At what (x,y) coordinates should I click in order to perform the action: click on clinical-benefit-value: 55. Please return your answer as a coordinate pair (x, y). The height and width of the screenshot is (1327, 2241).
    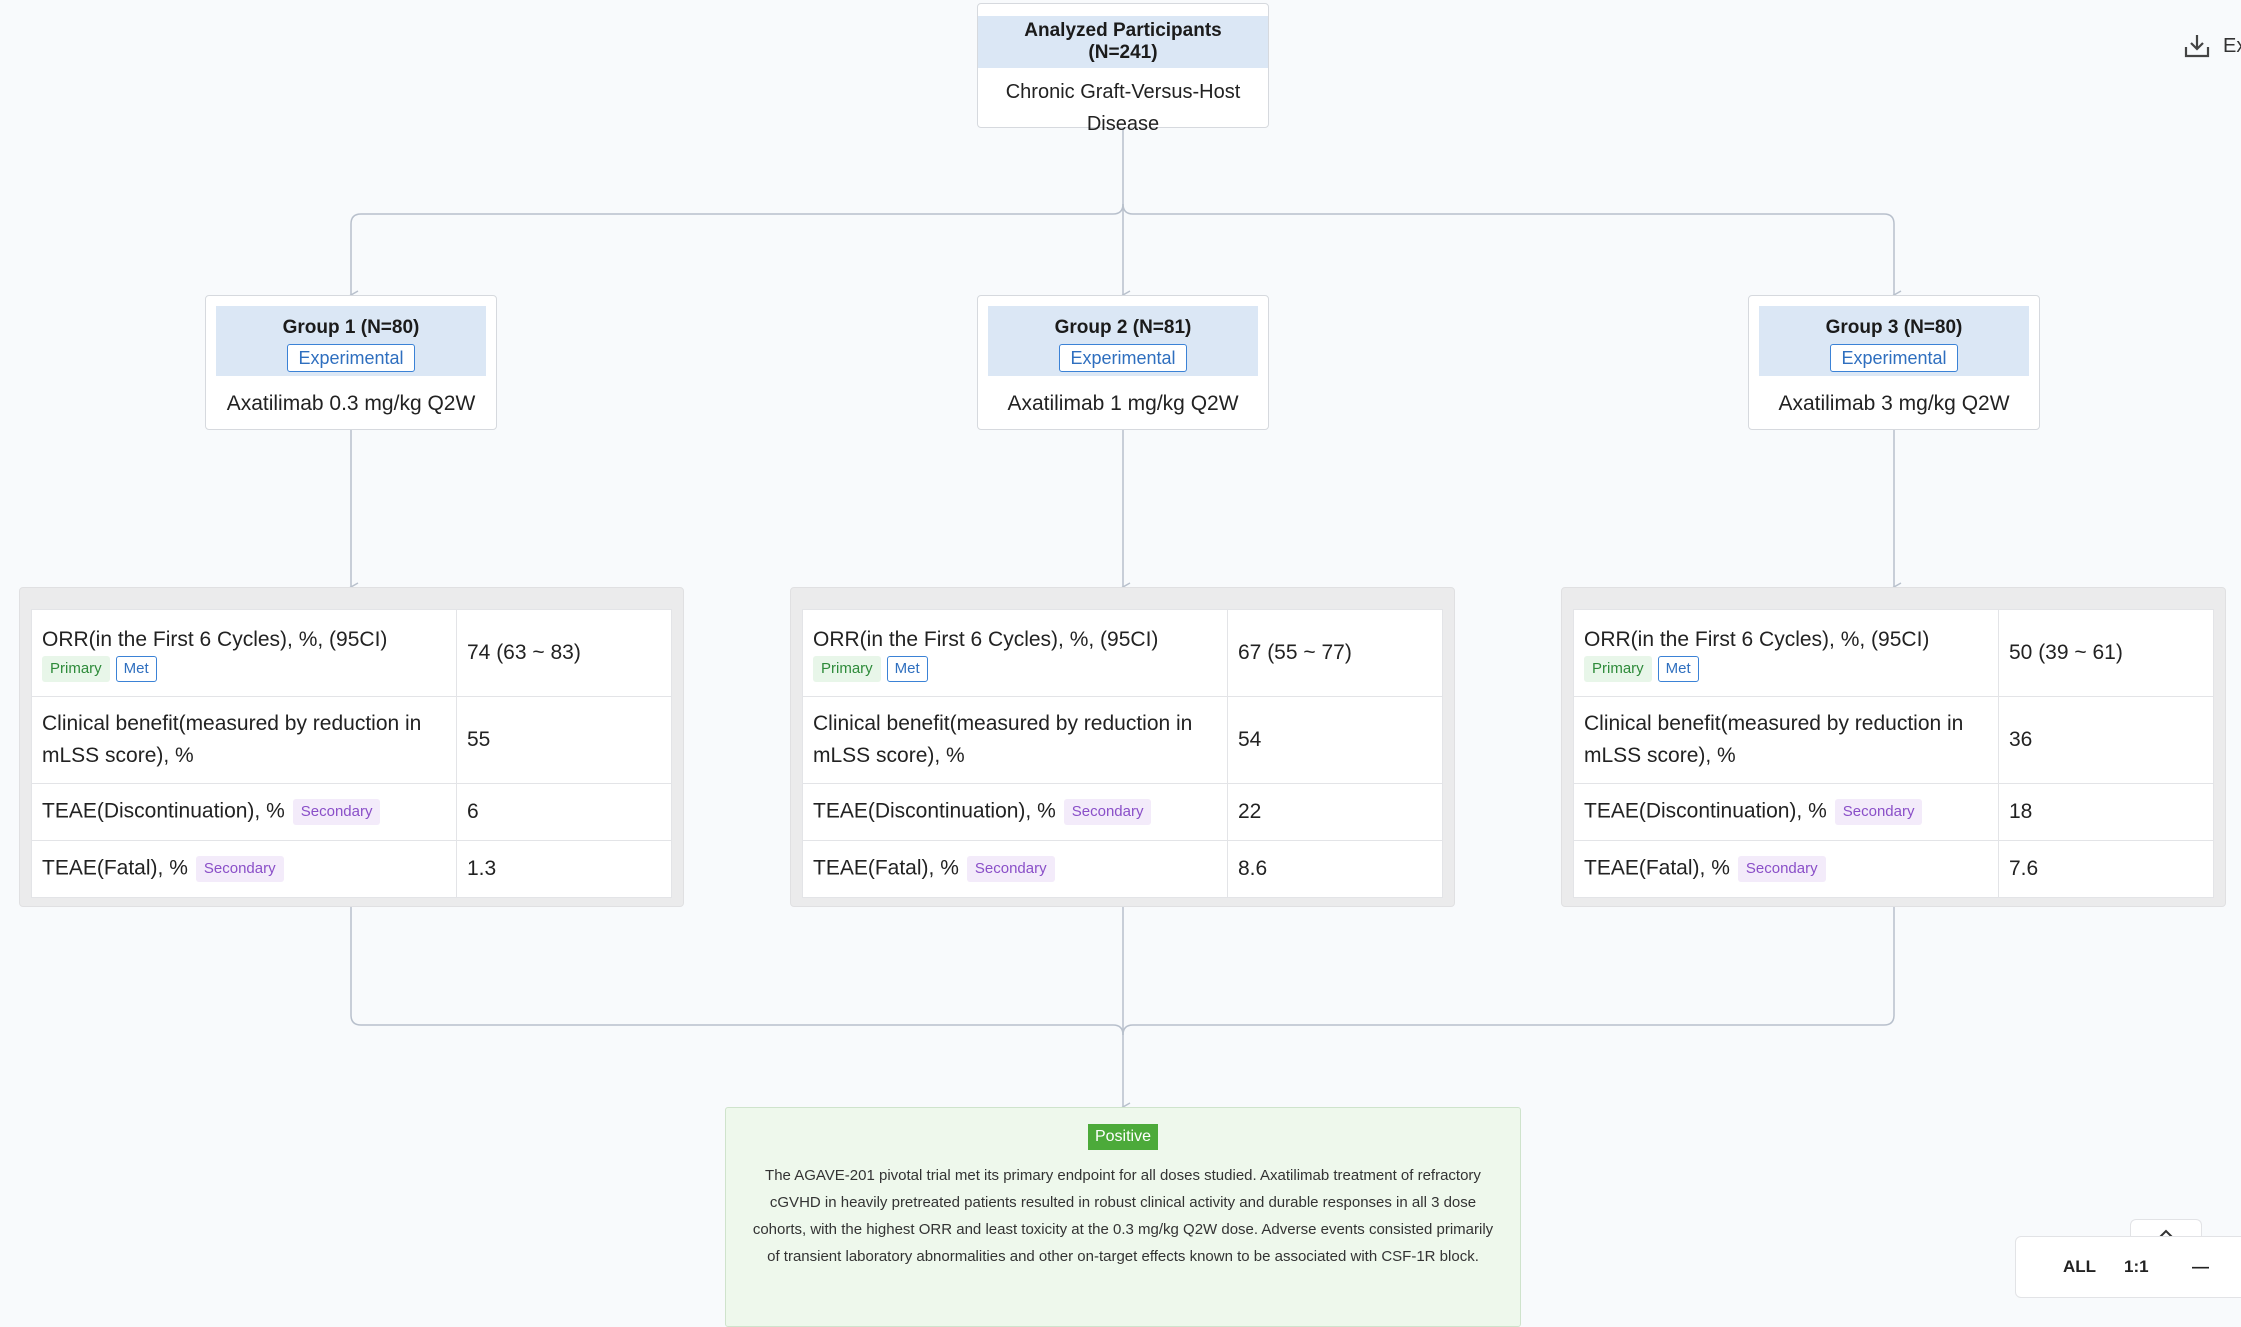
    Looking at the image, I should click on (564, 740).